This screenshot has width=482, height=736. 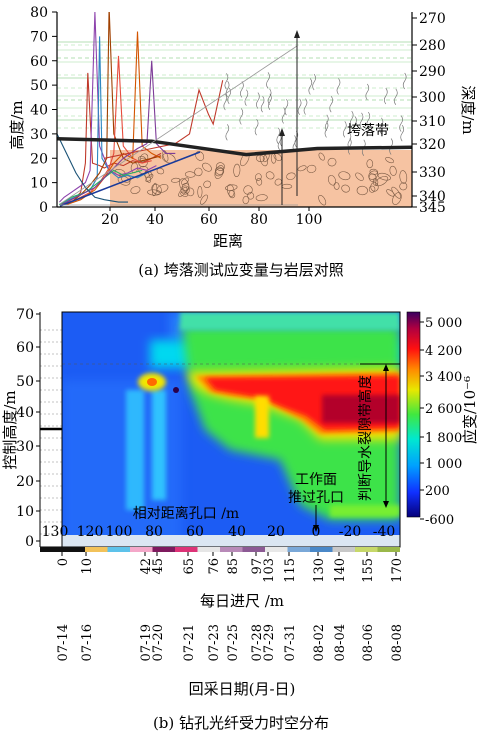 I want to click on face-arrow-head, so click(x=316, y=528).